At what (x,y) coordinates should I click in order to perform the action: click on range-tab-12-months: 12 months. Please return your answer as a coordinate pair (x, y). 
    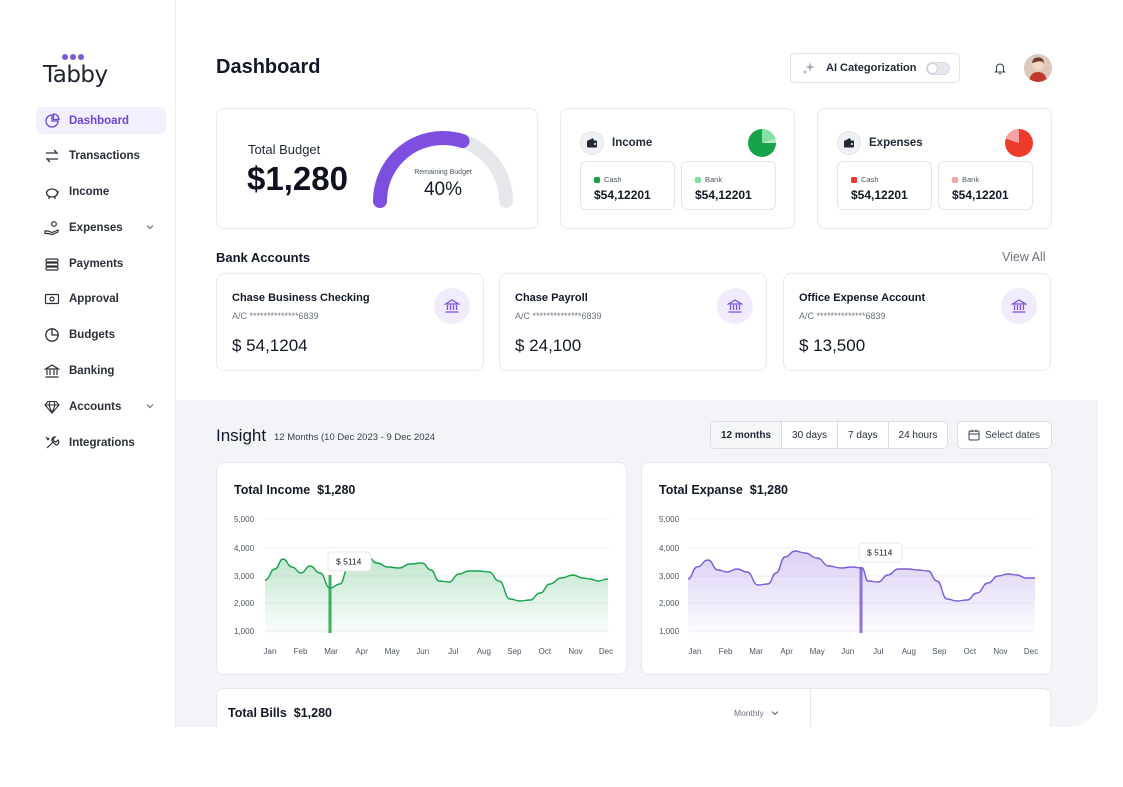
    Looking at the image, I should click on (747, 435).